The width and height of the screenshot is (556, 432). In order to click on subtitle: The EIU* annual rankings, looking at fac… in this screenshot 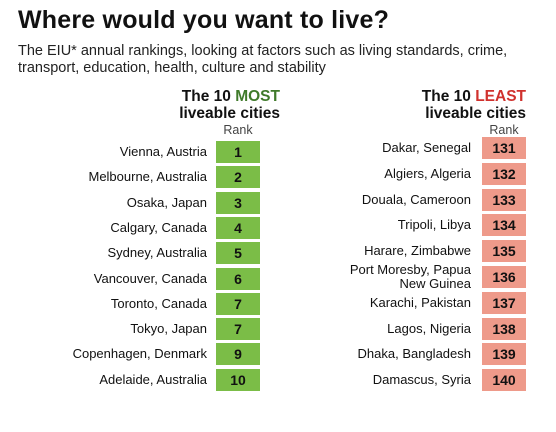, I will do `click(263, 59)`.